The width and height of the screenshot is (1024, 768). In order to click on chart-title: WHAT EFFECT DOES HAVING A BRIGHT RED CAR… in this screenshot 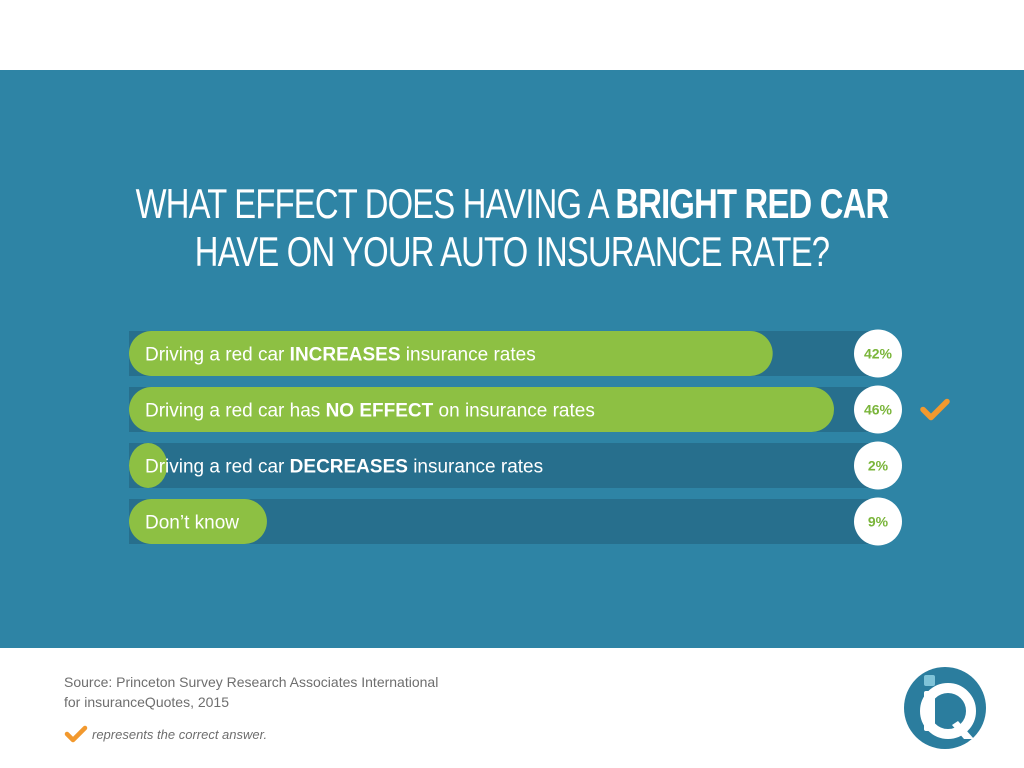, I will do `click(512, 228)`.